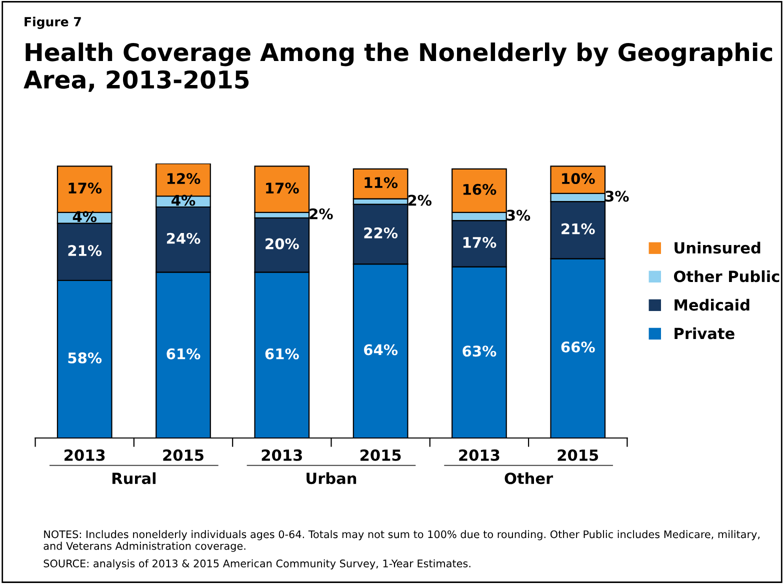 The height and width of the screenshot is (584, 784). I want to click on data-label: 64%, so click(381, 350).